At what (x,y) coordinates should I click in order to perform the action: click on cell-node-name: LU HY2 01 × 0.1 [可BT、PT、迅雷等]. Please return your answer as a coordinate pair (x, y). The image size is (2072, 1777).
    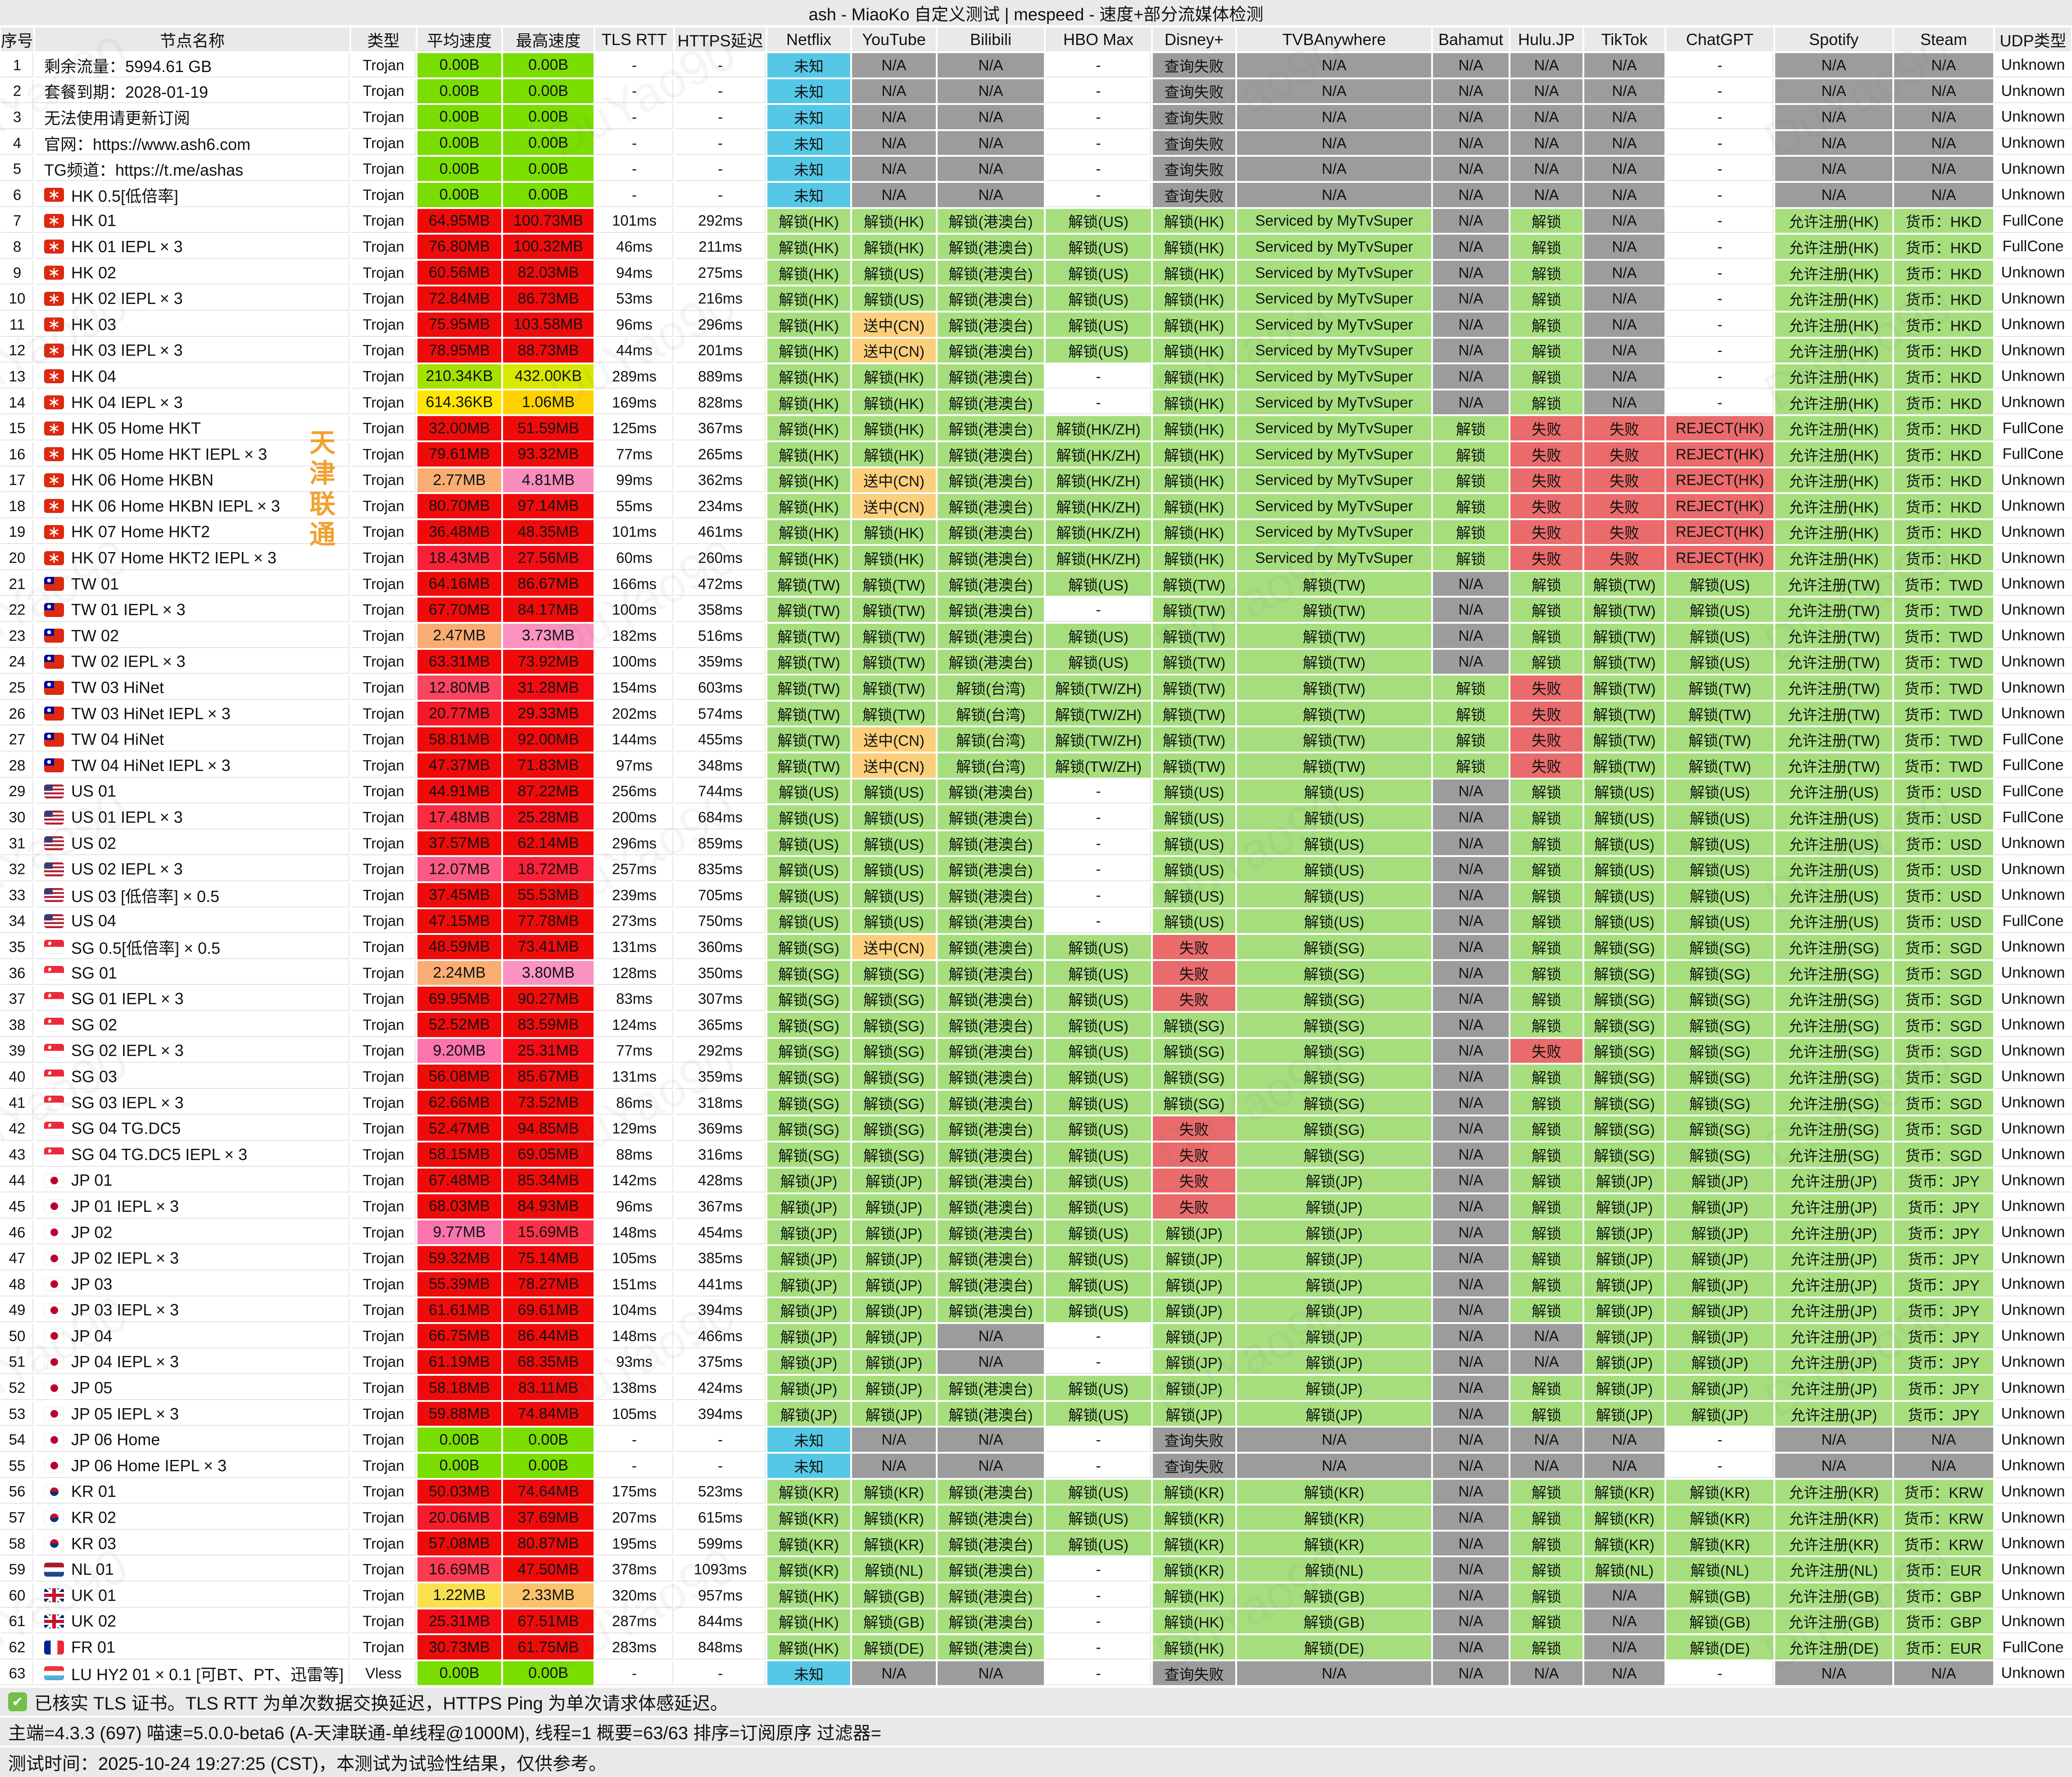
    Looking at the image, I should click on (192, 1673).